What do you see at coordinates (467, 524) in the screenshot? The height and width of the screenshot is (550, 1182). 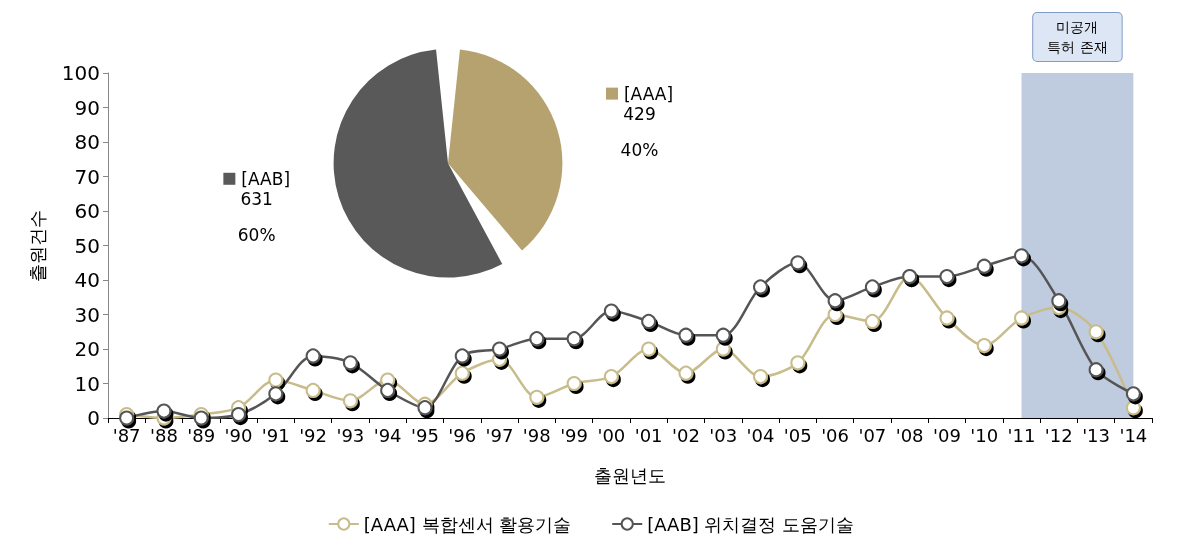 I see `legend-label: [AAA] 복합센서 활용기술` at bounding box center [467, 524].